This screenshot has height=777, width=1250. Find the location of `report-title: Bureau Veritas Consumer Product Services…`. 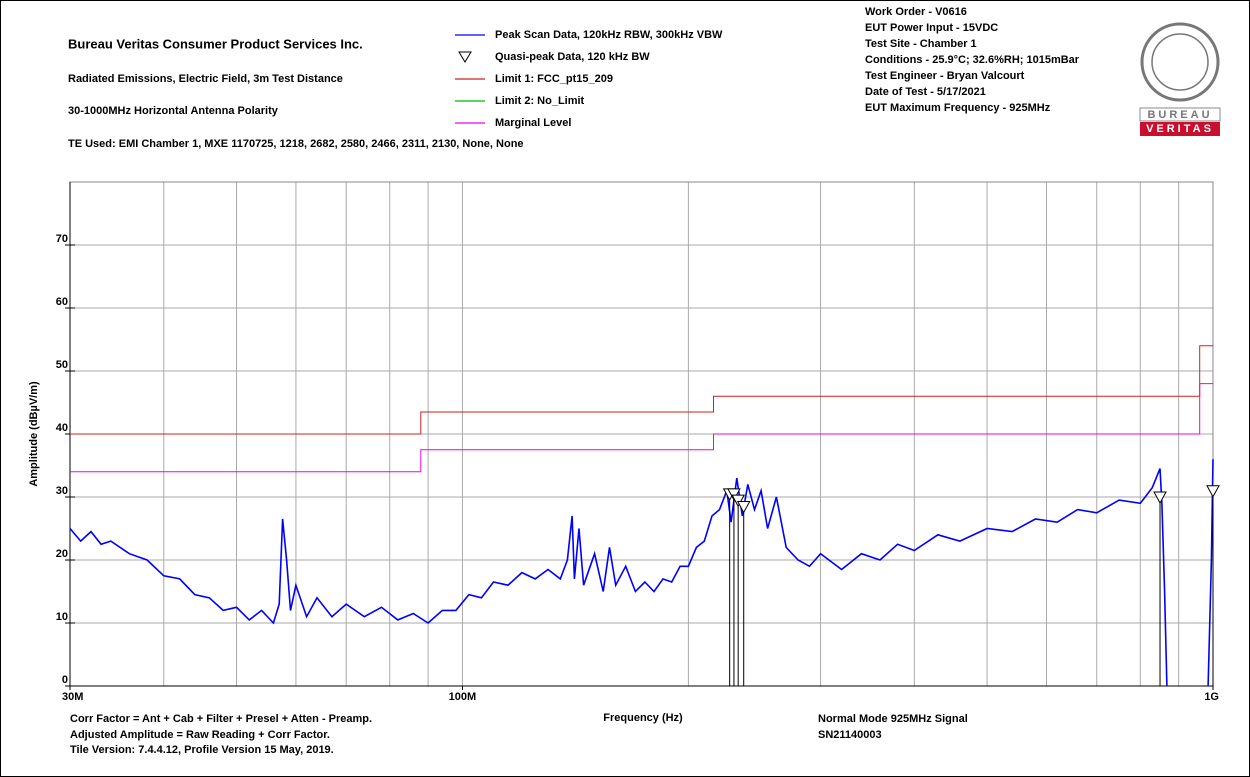

report-title: Bureau Veritas Consumer Product Services… is located at coordinates (215, 43).